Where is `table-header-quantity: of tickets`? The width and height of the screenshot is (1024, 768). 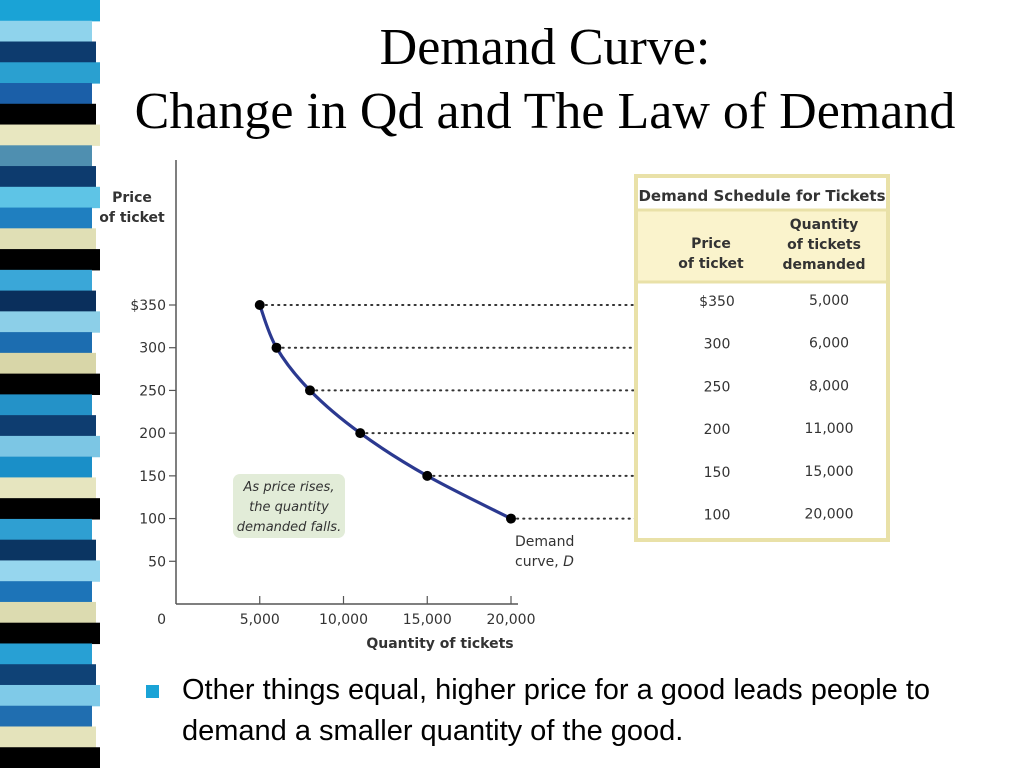
table-header-quantity: of tickets is located at coordinates (824, 245).